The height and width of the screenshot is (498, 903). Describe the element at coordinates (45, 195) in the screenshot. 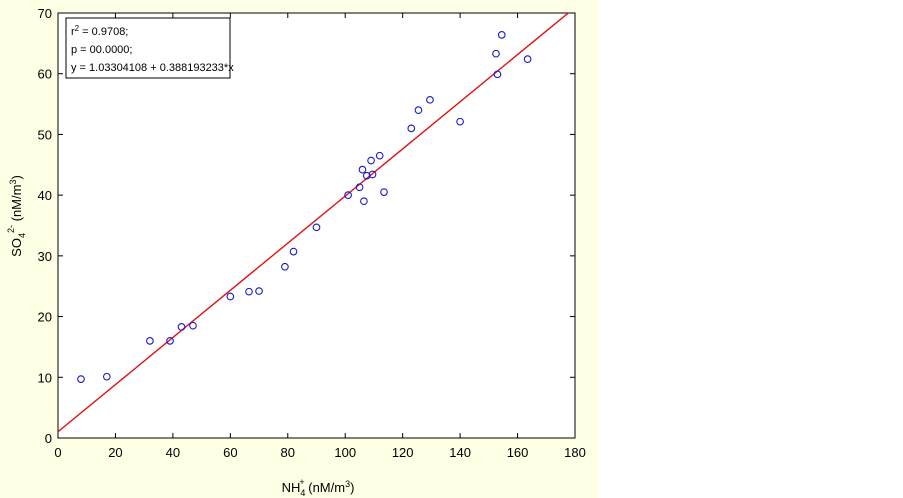

I see `y-tick-label: 40` at that location.